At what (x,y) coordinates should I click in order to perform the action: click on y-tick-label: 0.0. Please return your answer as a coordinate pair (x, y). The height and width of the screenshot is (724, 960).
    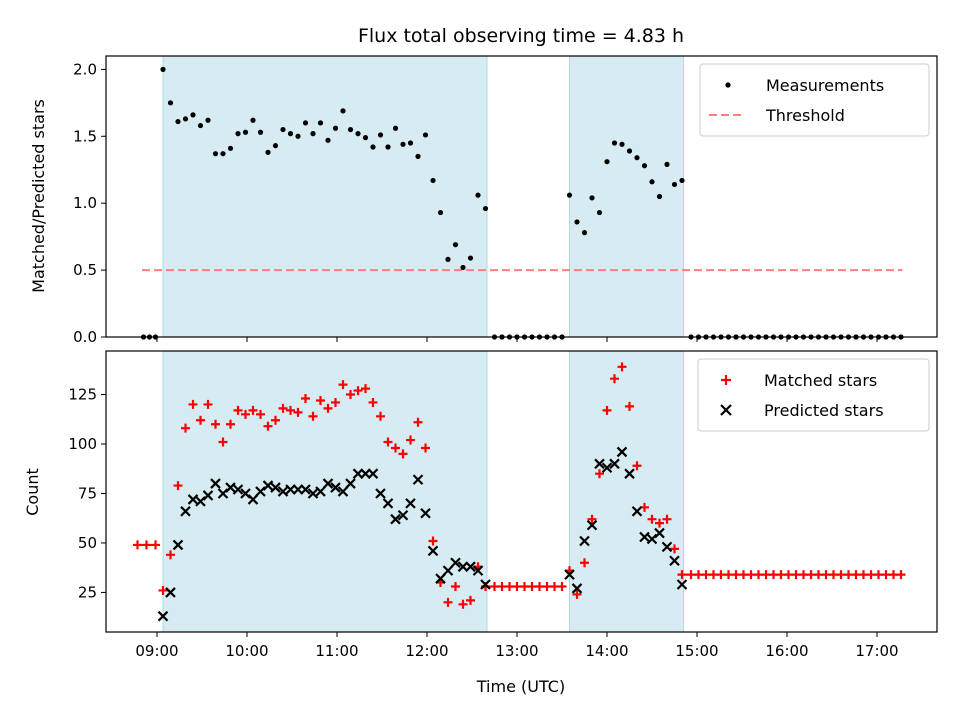
    Looking at the image, I should click on (85, 337).